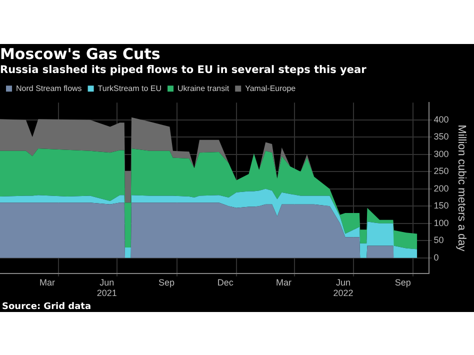  What do you see at coordinates (106, 287) in the screenshot?
I see `x-tick-label: Jun 2021` at bounding box center [106, 287].